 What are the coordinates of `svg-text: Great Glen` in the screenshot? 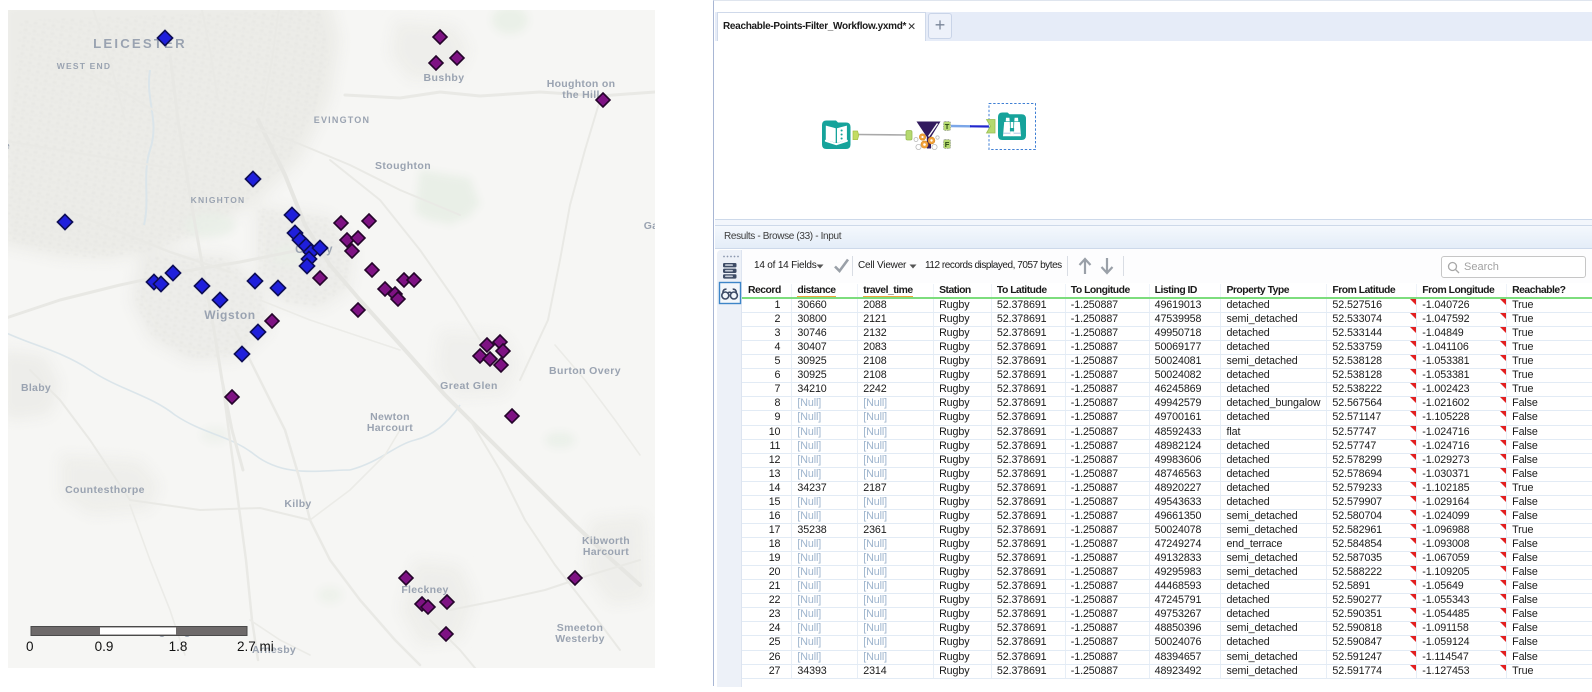 It's located at (469, 386).